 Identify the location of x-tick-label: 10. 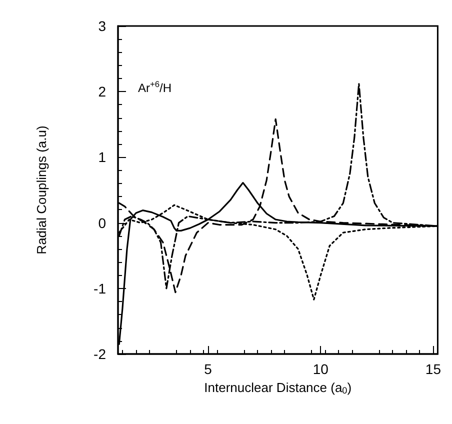
(320, 369).